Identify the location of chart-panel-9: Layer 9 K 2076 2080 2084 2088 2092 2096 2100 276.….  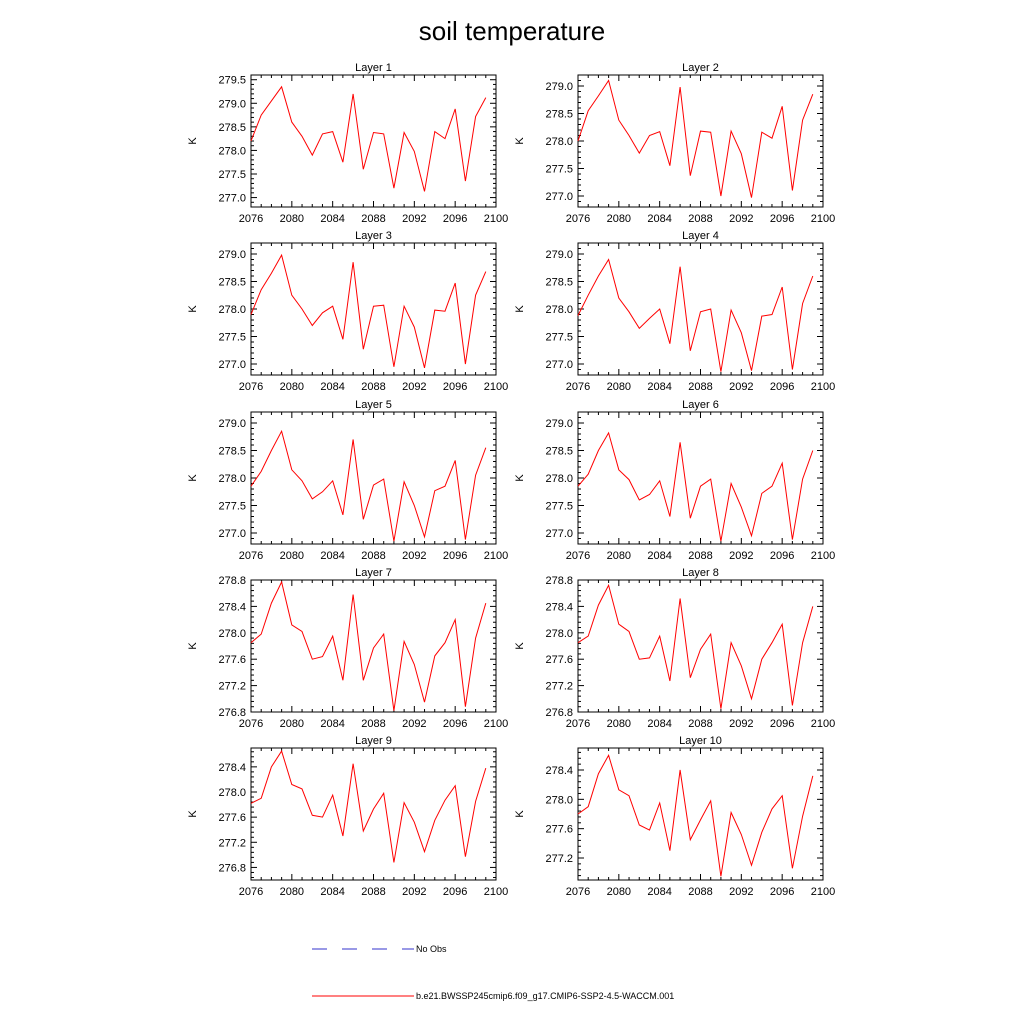
(347, 816).